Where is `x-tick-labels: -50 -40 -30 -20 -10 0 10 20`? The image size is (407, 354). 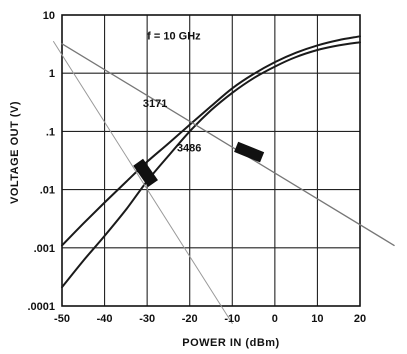 x-tick-labels: -50 -40 -30 -20 -10 0 10 20 is located at coordinates (210, 319).